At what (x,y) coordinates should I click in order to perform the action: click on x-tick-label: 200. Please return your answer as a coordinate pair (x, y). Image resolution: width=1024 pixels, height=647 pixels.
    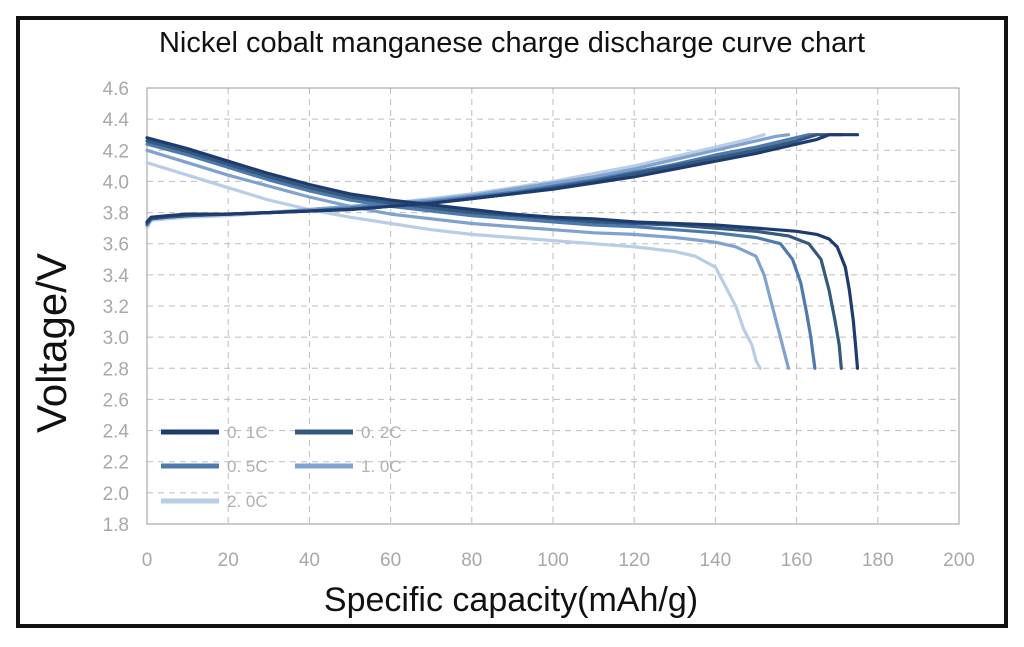
    Looking at the image, I should click on (959, 560).